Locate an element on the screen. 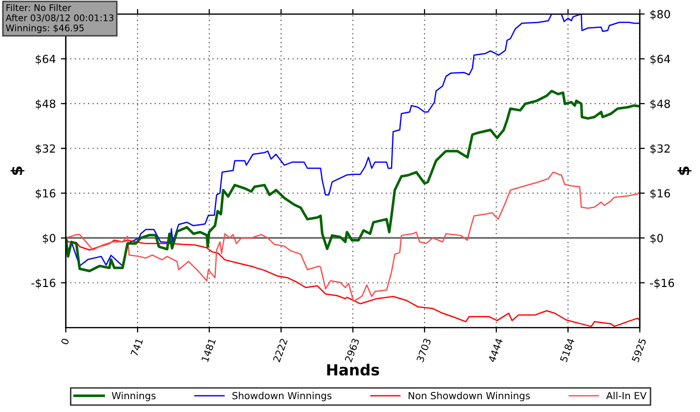 Image resolution: width=700 pixels, height=412 pixels. legend-label: Showdown Winnings is located at coordinates (282, 397).